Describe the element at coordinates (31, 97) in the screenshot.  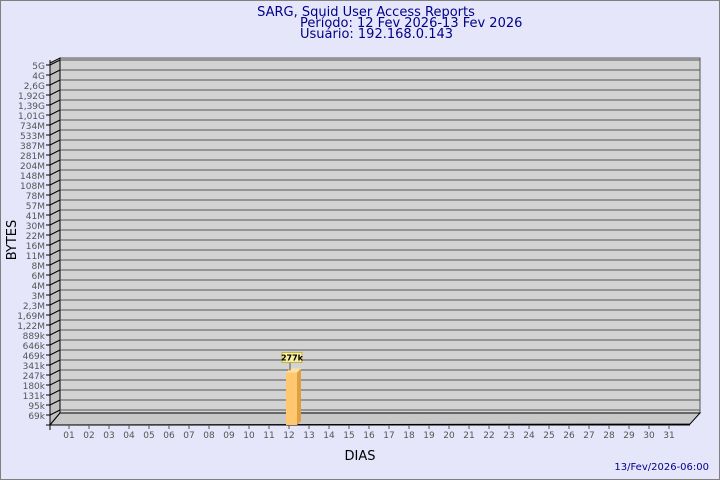
I see `y-tick-label: 1,92G` at that location.